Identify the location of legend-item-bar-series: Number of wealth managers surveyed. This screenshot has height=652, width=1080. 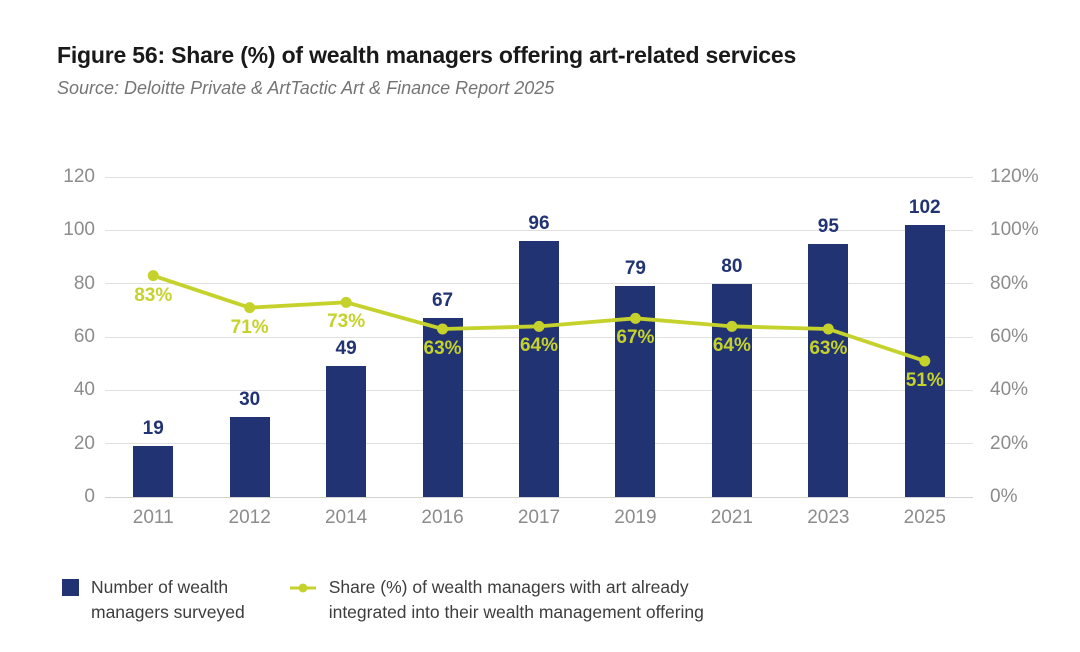
(153, 600).